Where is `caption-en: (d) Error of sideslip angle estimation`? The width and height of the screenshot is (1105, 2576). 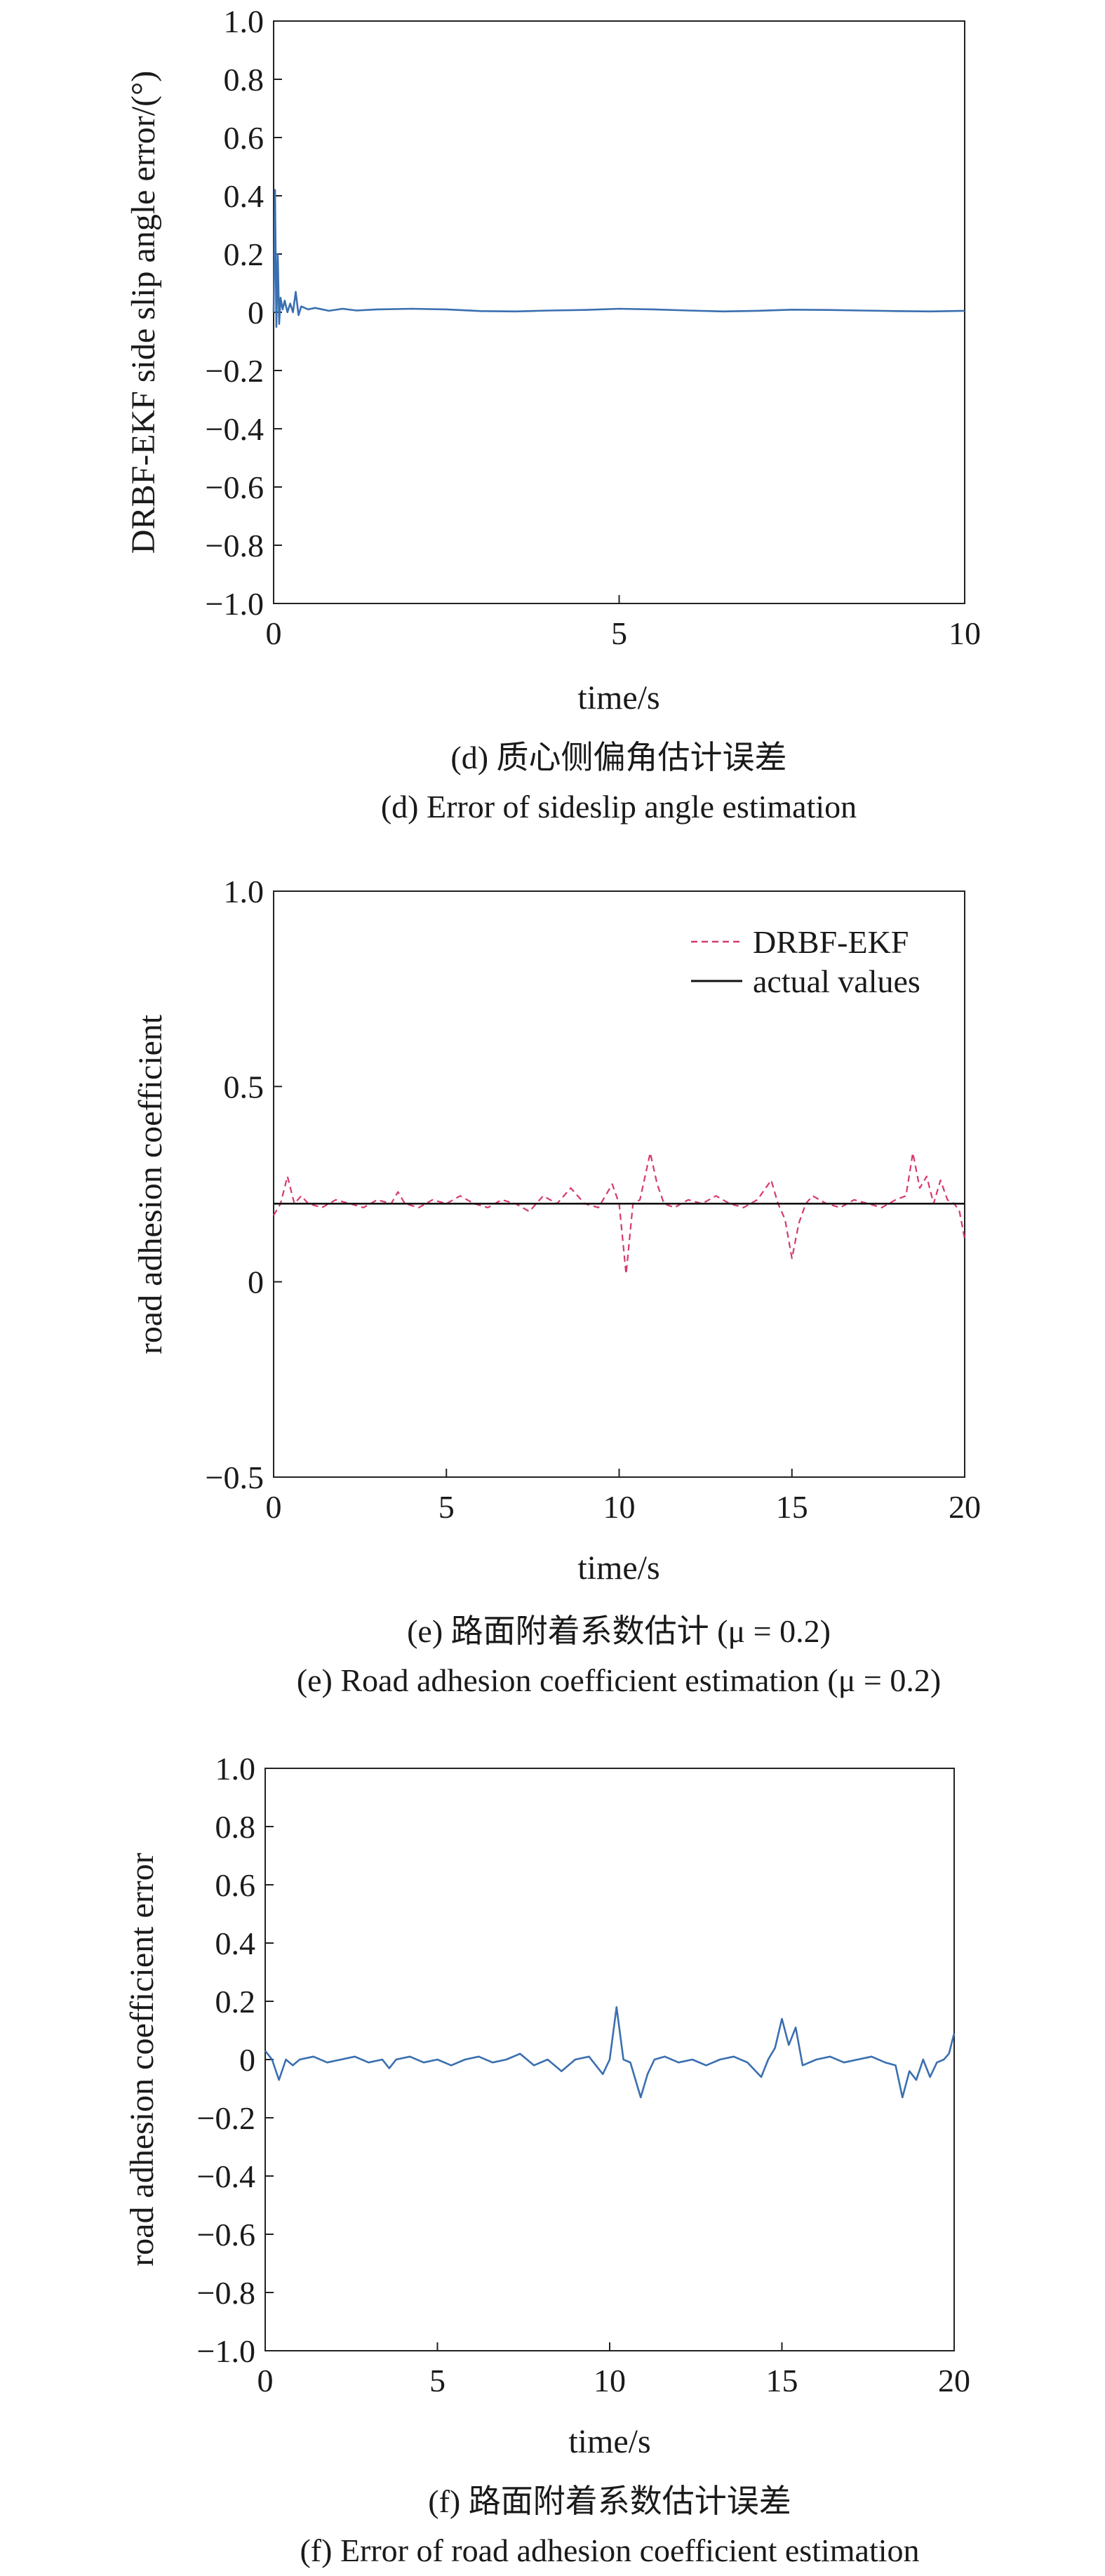 caption-en: (d) Error of sideslip angle estimation is located at coordinates (619, 807).